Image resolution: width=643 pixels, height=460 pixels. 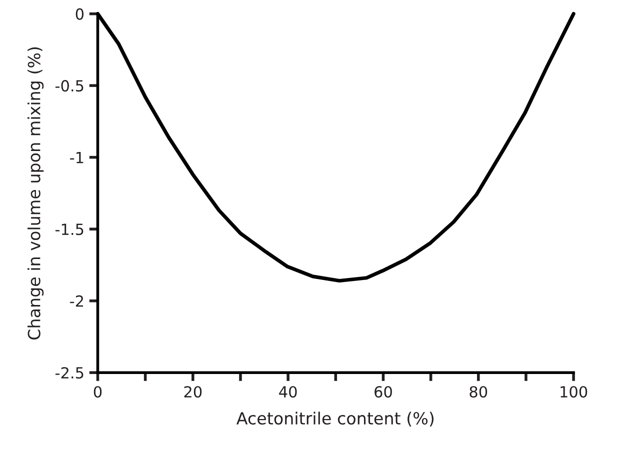 I want to click on x-tick-label: 40, so click(x=288, y=392).